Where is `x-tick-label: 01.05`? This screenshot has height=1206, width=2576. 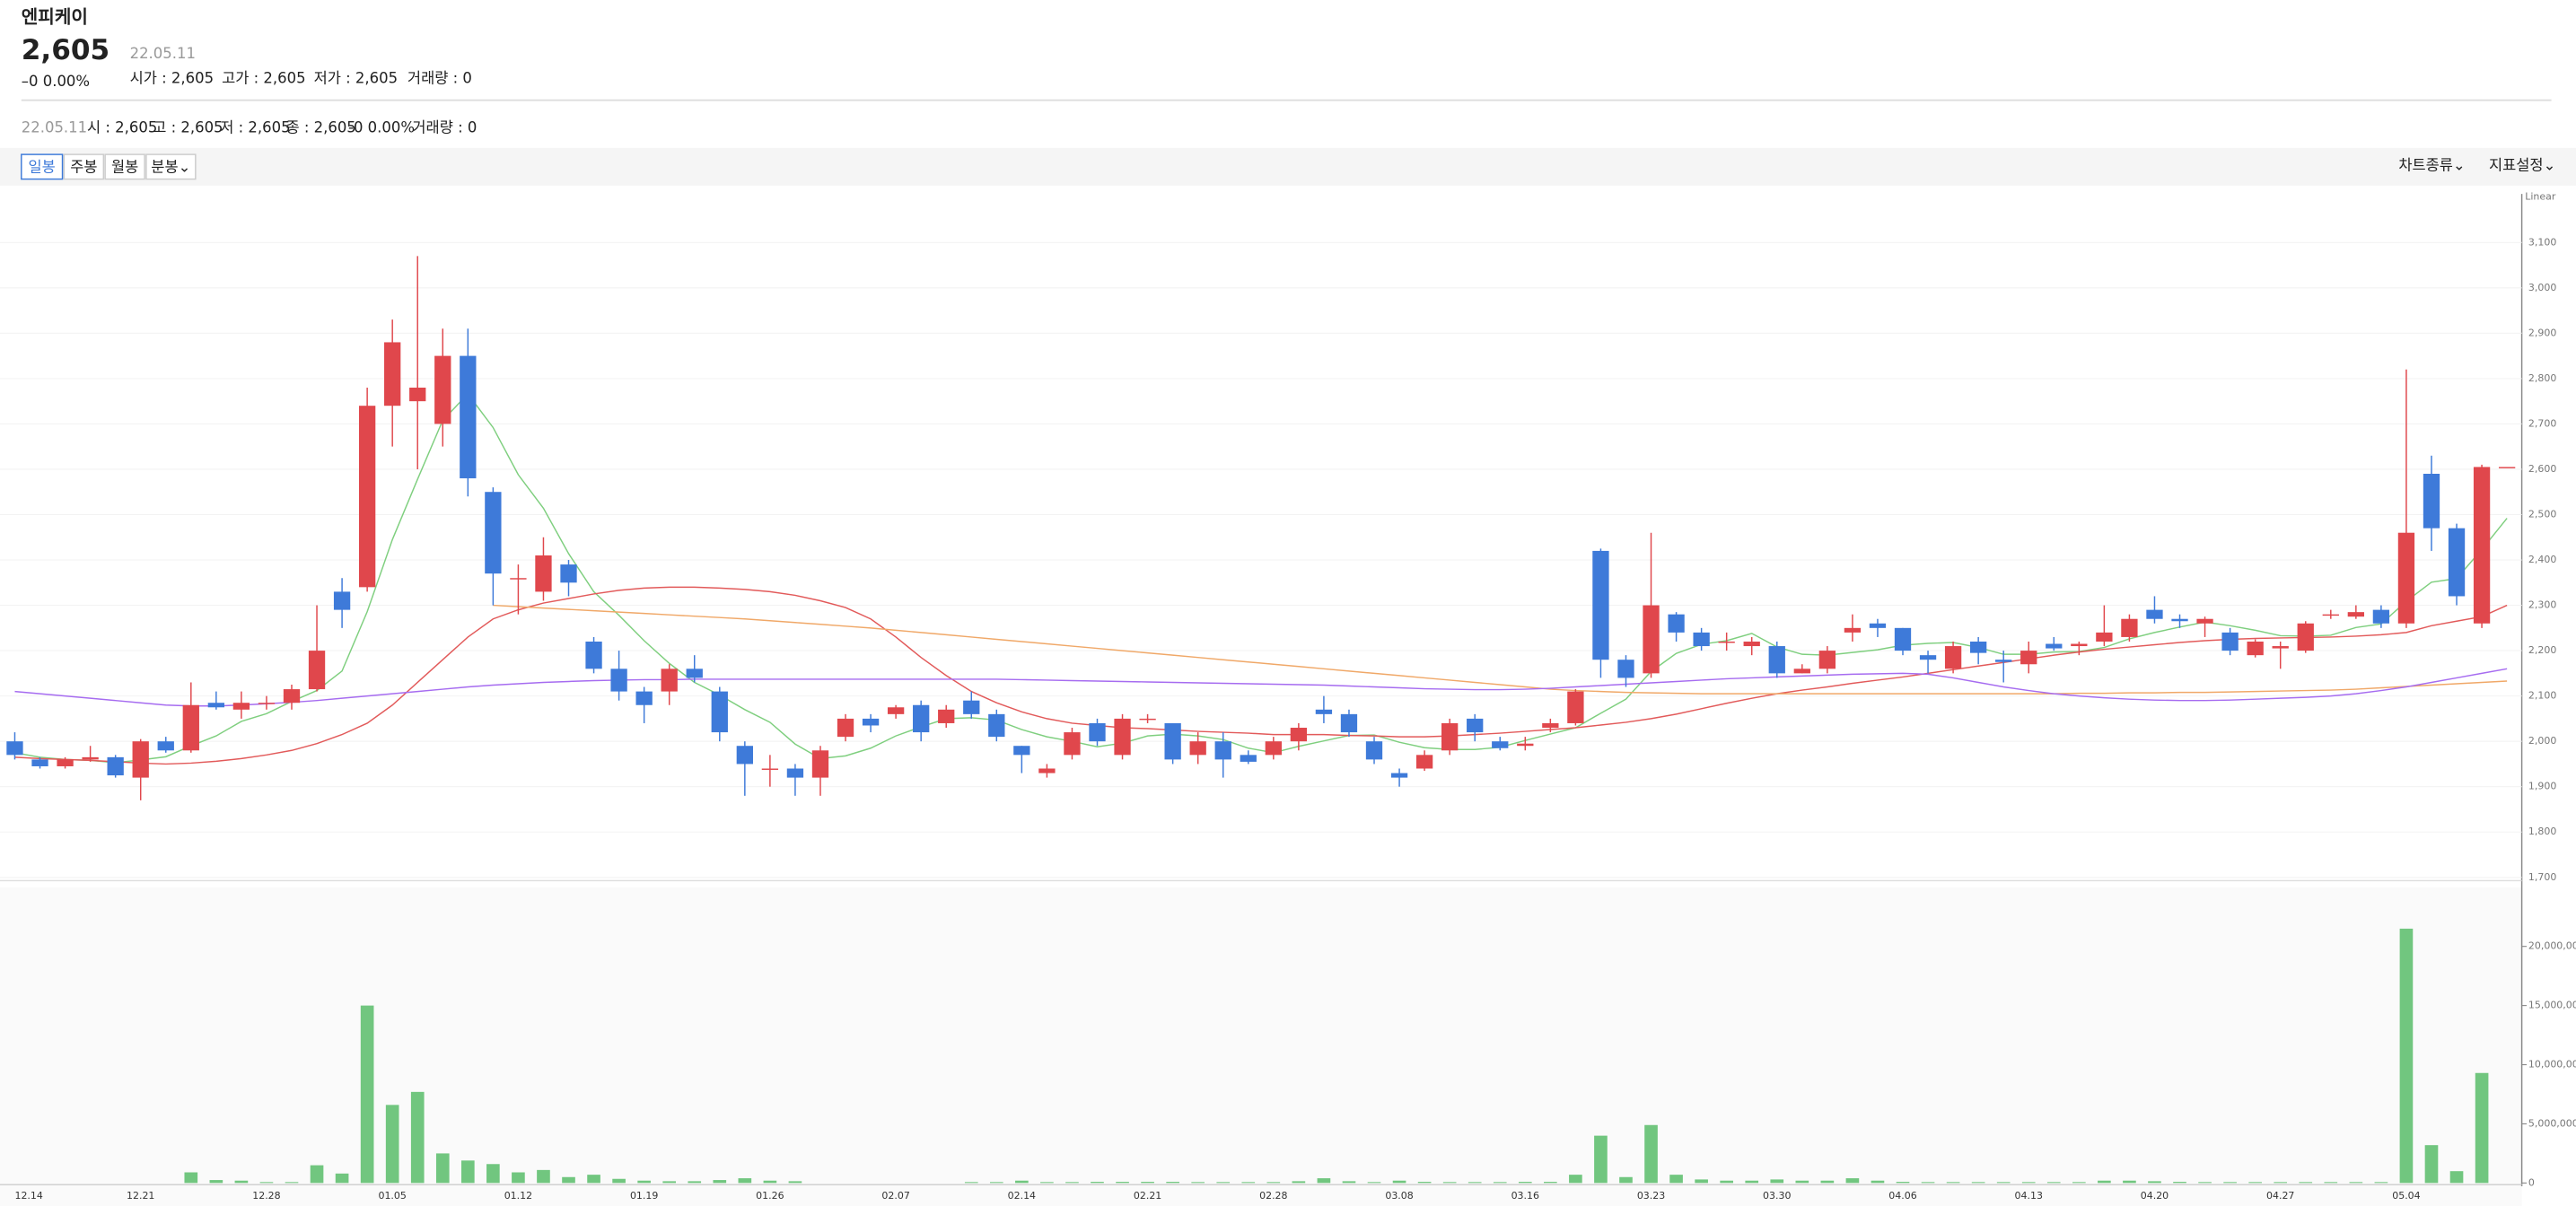
x-tick-label: 01.05 is located at coordinates (392, 1196).